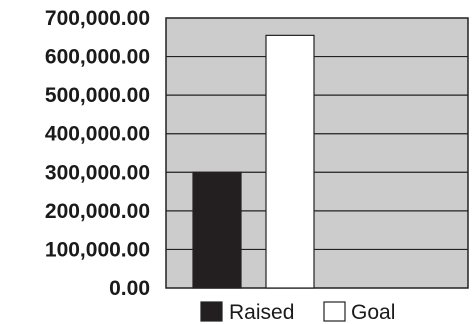 This screenshot has height=324, width=472. What do you see at coordinates (97, 211) in the screenshot?
I see `y-tick-label: 200,000.00` at bounding box center [97, 211].